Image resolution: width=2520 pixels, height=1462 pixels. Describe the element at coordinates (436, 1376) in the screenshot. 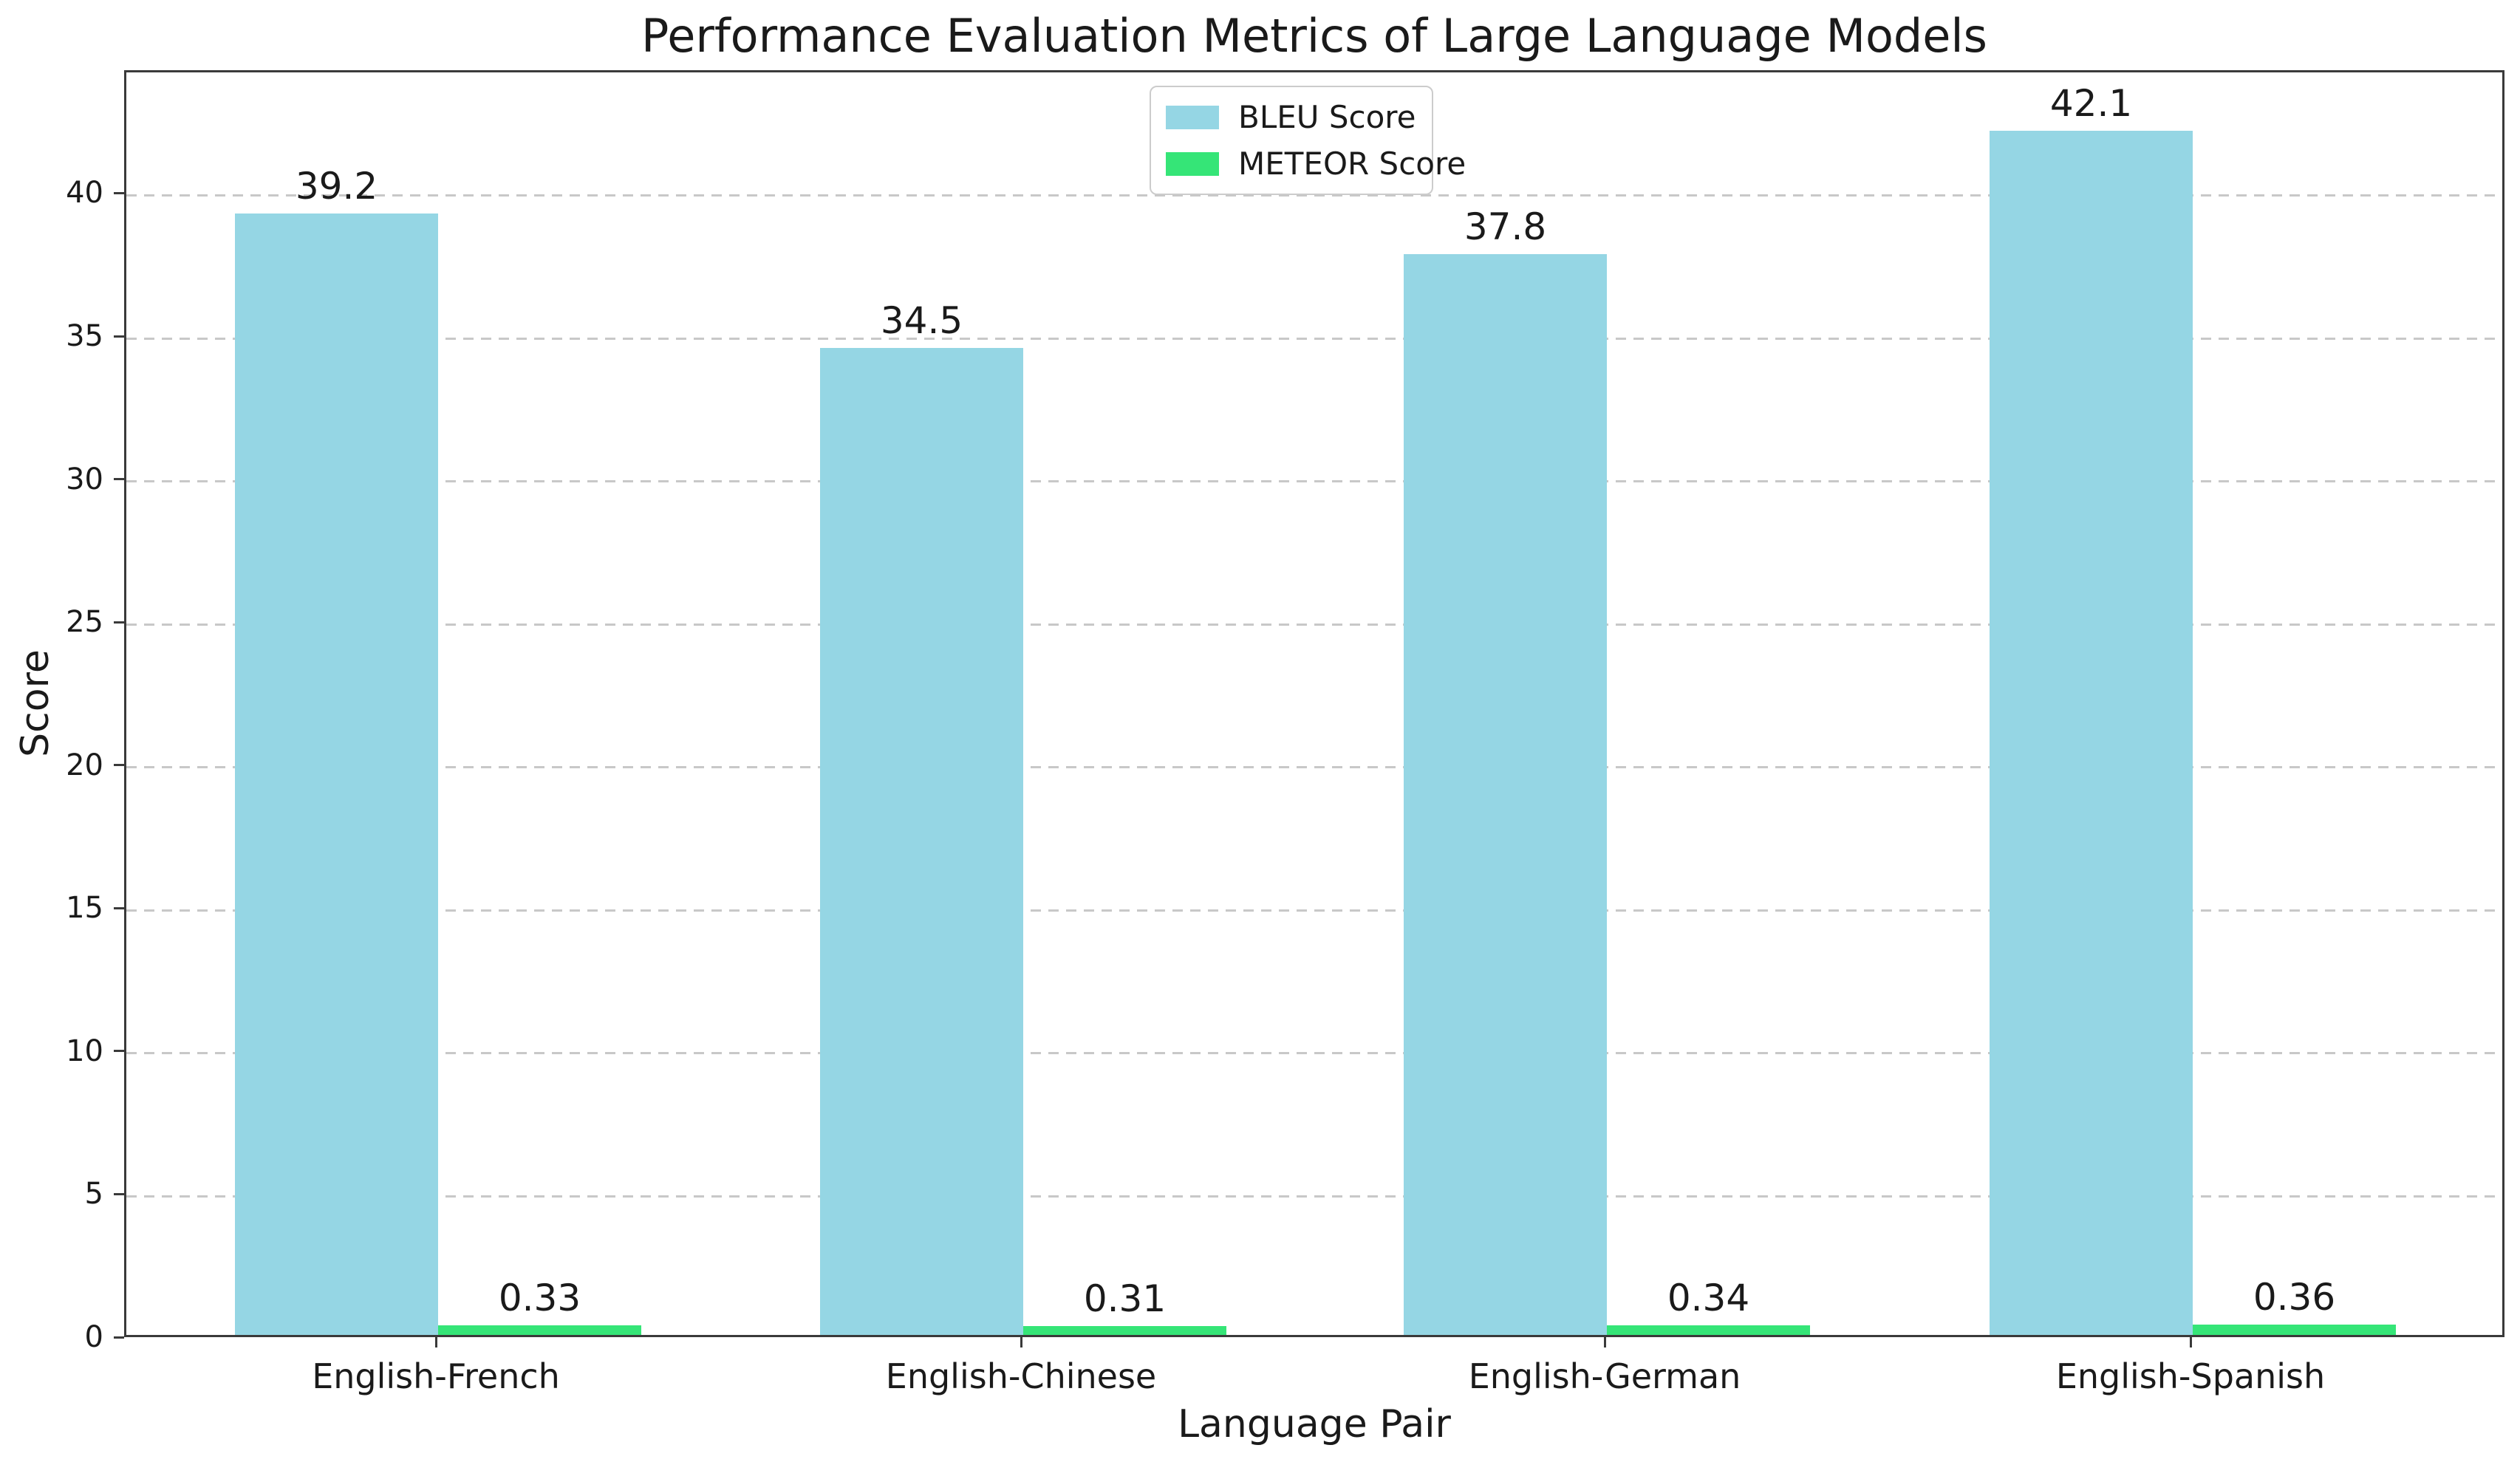

I see `x-tick-label-english-french: English-French` at that location.